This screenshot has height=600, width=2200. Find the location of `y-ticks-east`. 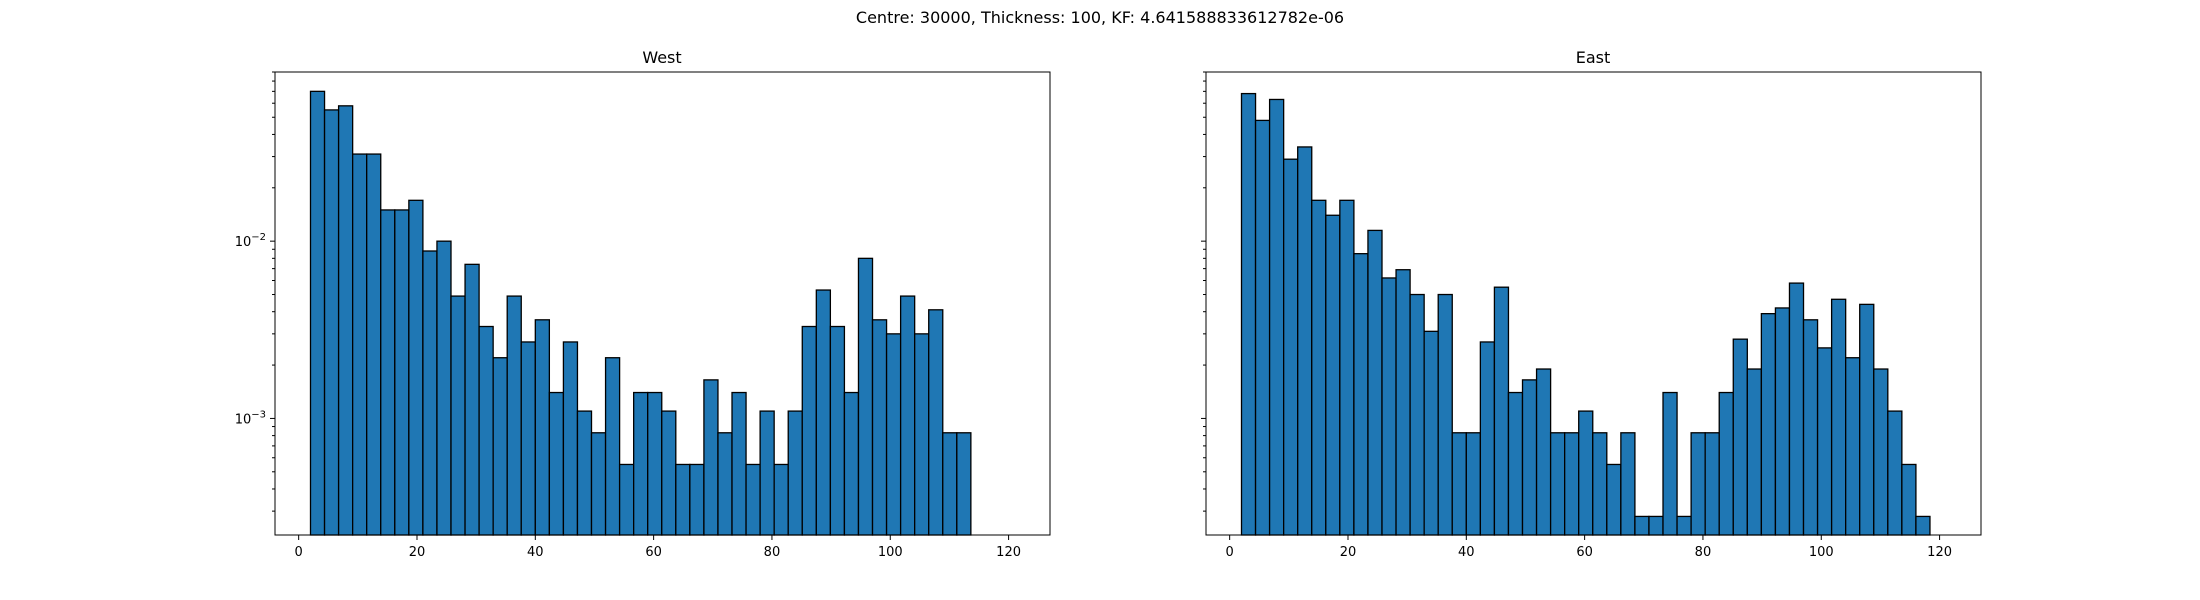

y-ticks-east is located at coordinates (1203, 291).